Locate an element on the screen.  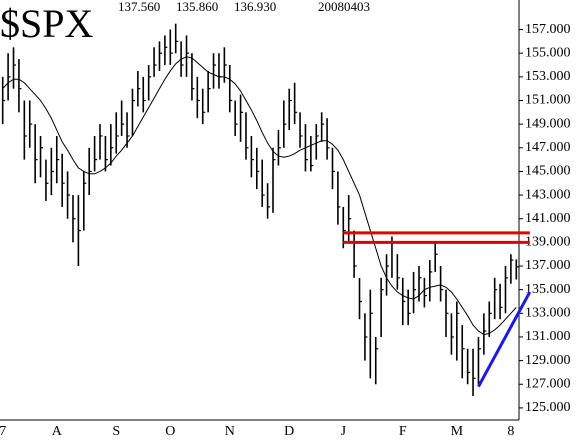
chart-title: $SPX is located at coordinates (46, 23).